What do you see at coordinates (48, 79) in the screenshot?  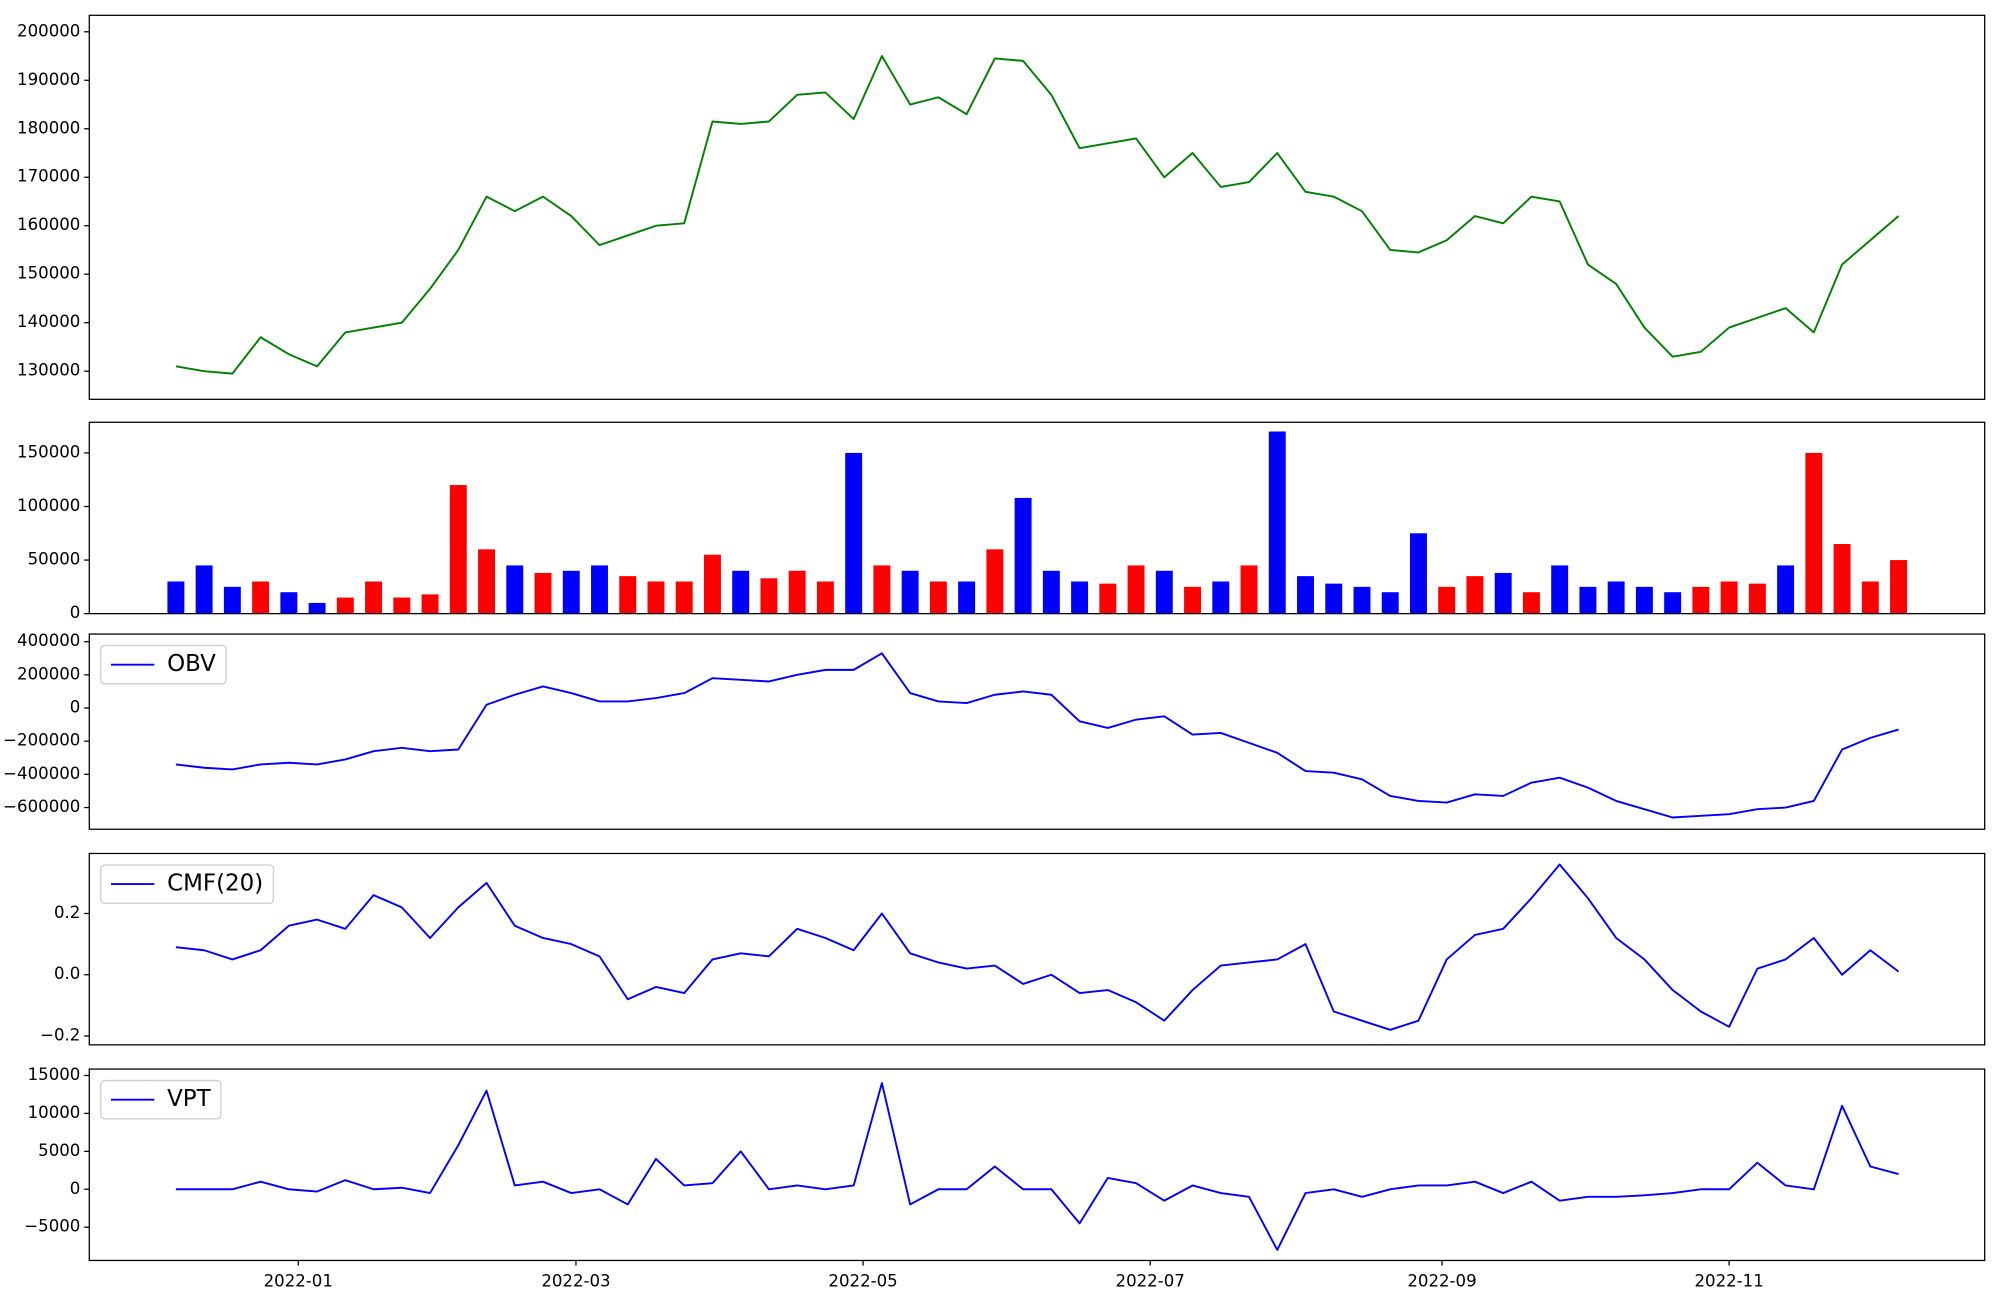 I see `y-tick-label: 190000` at bounding box center [48, 79].